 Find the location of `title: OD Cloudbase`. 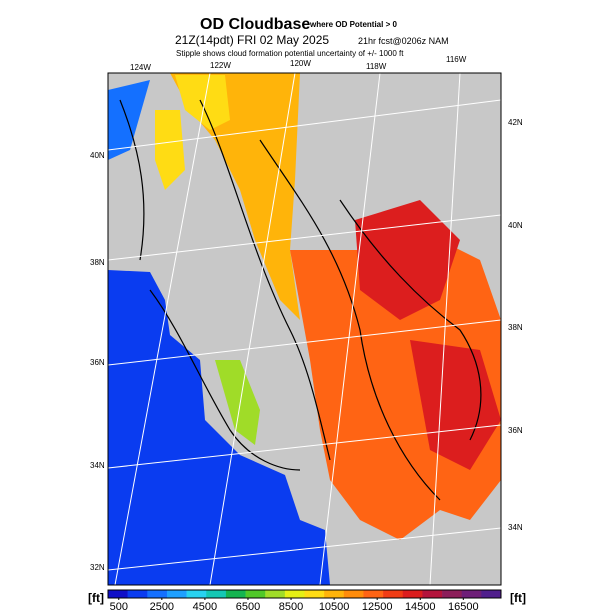

title: OD Cloudbase is located at coordinates (255, 24).